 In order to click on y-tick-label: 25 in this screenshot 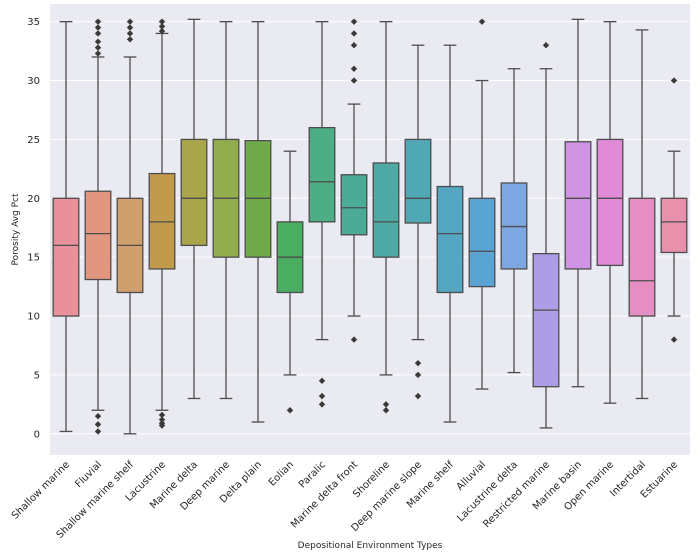, I will do `click(33, 140)`.